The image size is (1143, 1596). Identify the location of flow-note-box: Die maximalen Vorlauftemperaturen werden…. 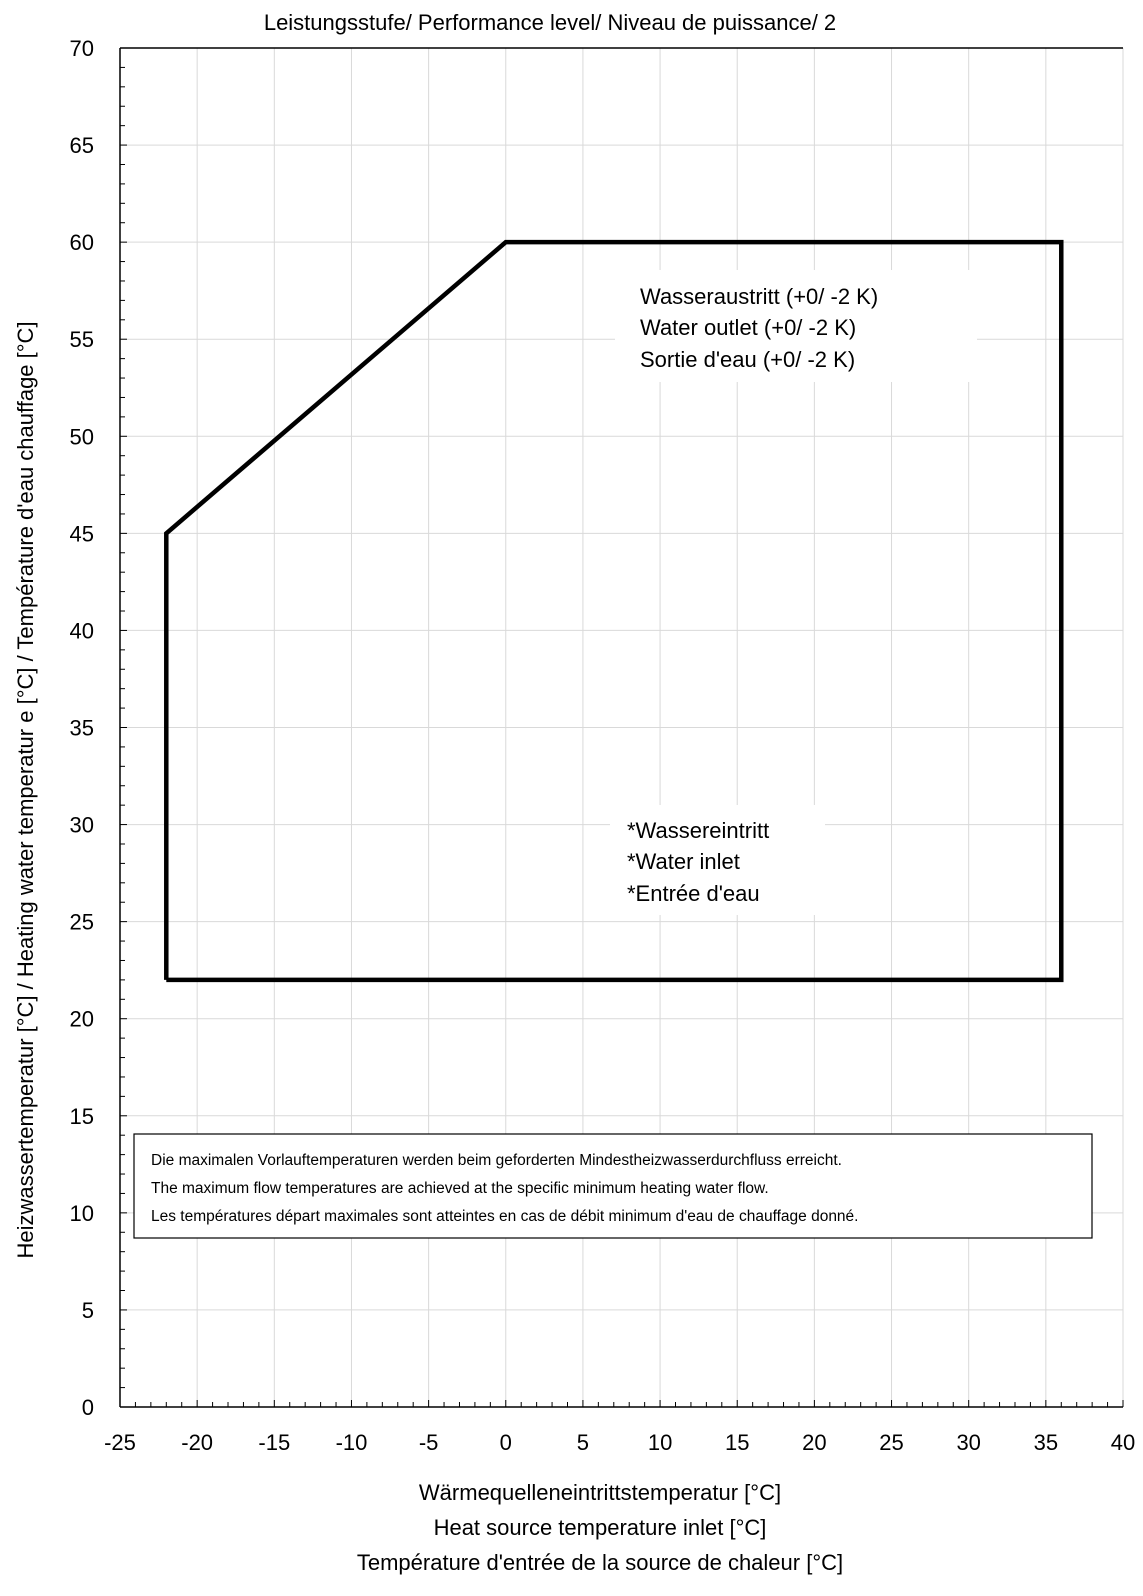
(613, 1186).